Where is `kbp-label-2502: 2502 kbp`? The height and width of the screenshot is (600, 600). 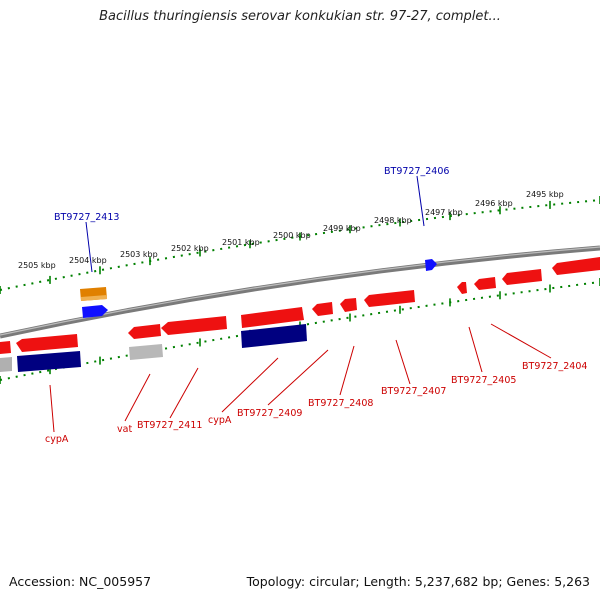
kbp-label-2502: 2502 kbp is located at coordinates (190, 248).